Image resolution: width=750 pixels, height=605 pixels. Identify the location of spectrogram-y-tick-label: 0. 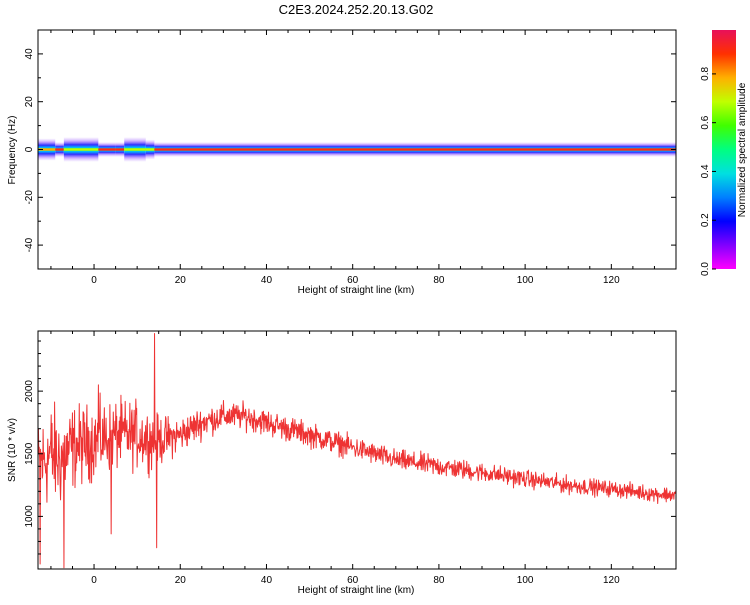
(29, 149).